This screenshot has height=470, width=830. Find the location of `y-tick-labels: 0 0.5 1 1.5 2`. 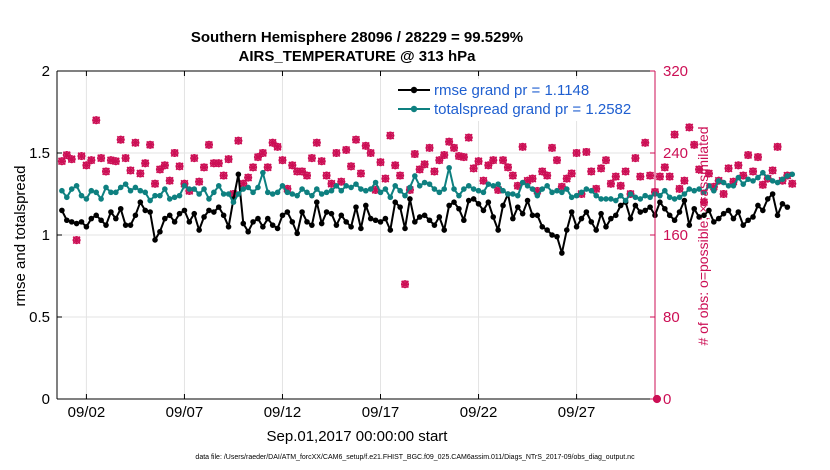

y-tick-labels: 0 0.5 1 1.5 2 is located at coordinates (45, 235).